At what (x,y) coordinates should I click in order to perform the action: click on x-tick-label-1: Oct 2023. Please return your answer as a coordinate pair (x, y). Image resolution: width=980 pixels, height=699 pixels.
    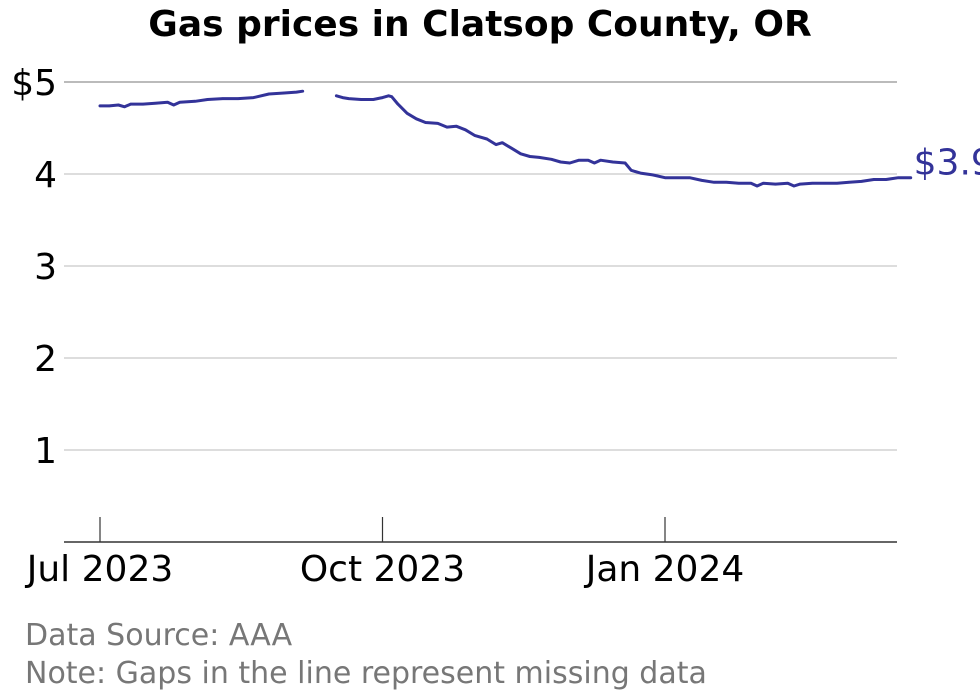
    Looking at the image, I should click on (382, 569).